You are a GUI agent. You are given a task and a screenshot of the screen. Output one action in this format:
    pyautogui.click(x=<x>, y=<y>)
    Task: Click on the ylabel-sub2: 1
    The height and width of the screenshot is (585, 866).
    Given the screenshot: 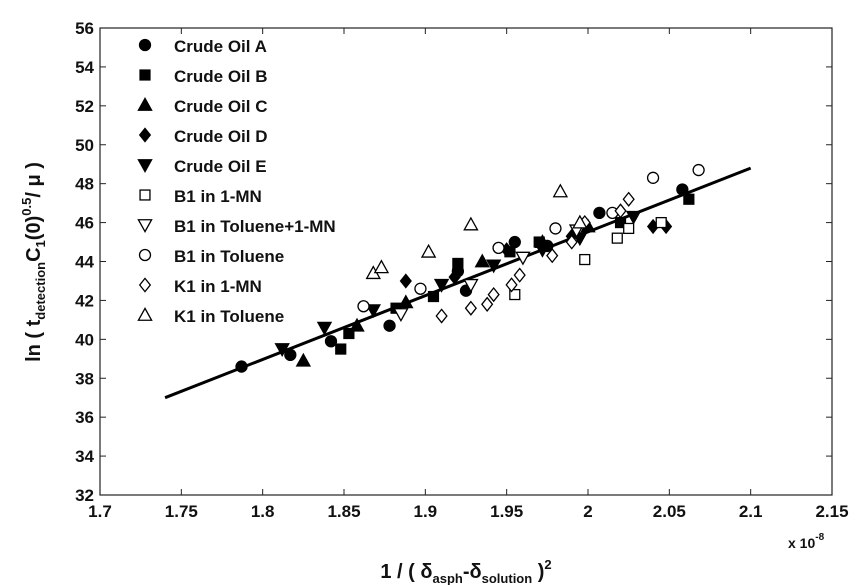 What is the action you would take?
    pyautogui.click(x=40, y=243)
    